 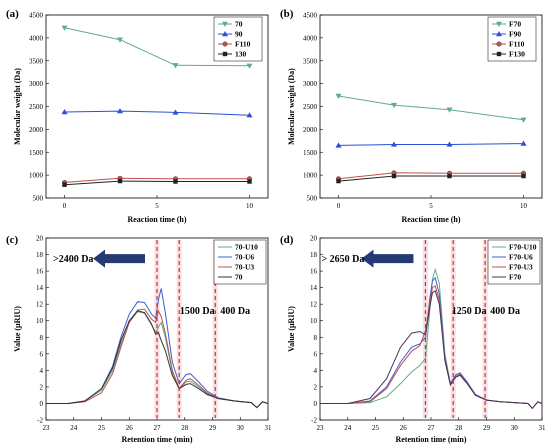 What do you see at coordinates (316, 404) in the screenshot?
I see `y-tick-label: 0` at bounding box center [316, 404].